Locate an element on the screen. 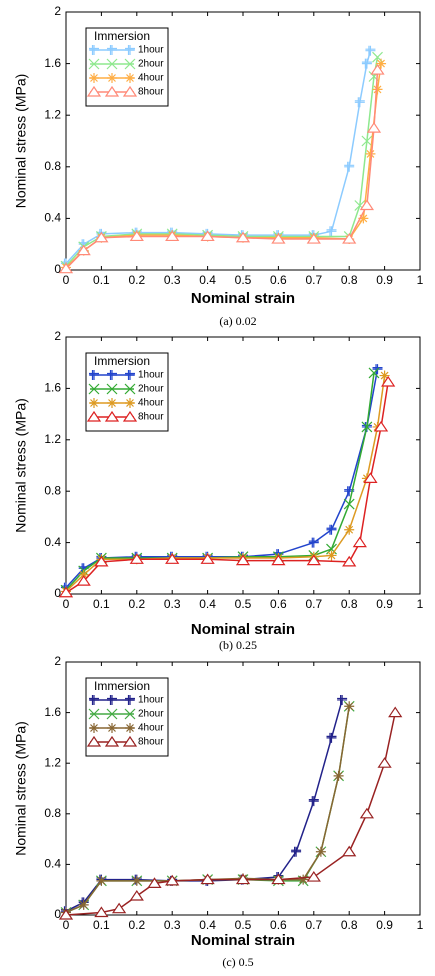 Image resolution: width=435 pixels, height=976 pixels. x-tick-label: 0.3 is located at coordinates (172, 280).